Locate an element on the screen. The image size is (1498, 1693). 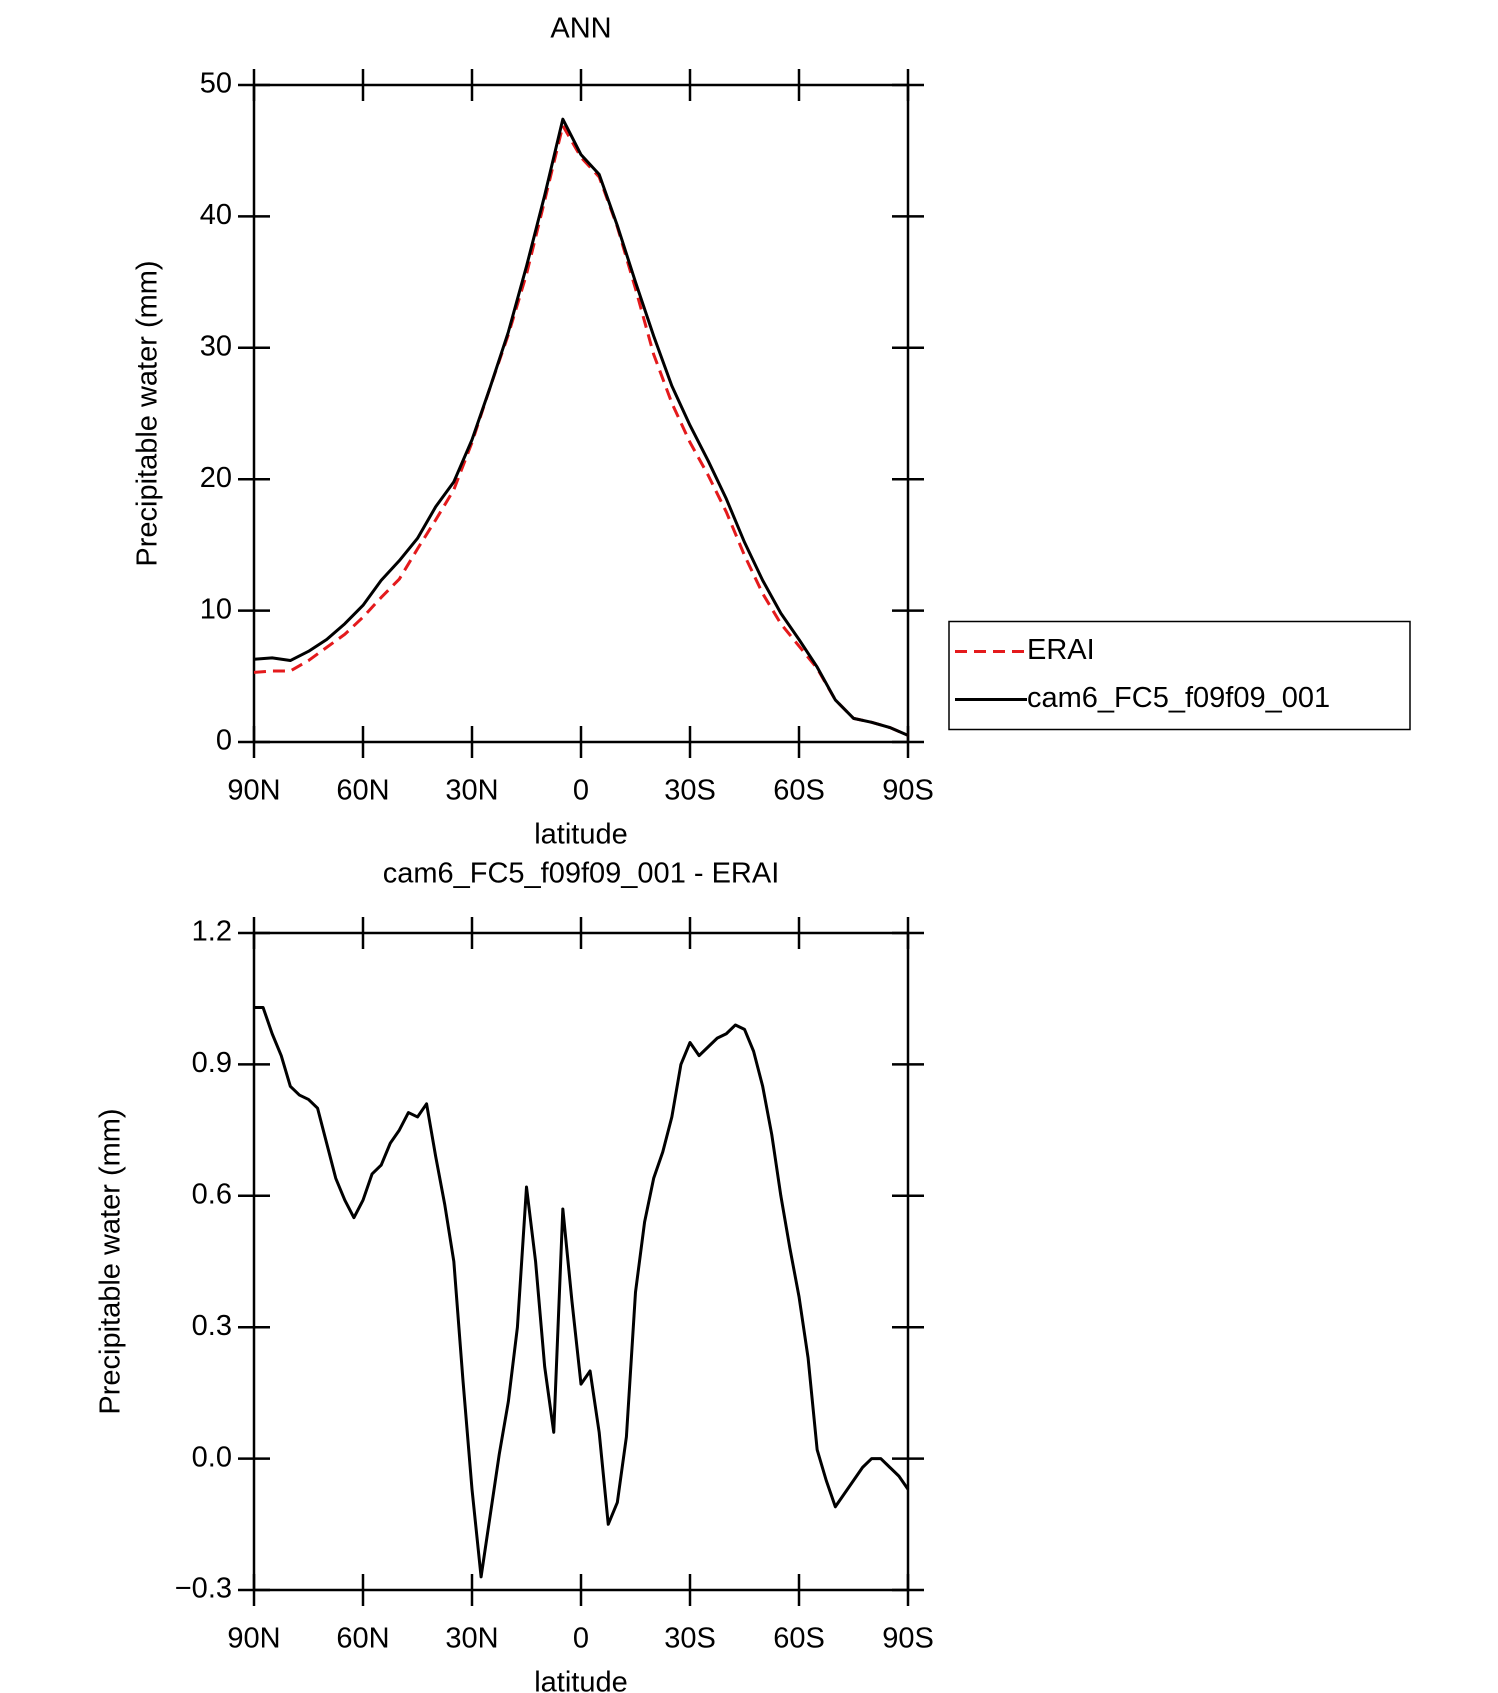
legend-label: cam6_FC5_f09f09_001 is located at coordinates (1178, 698).